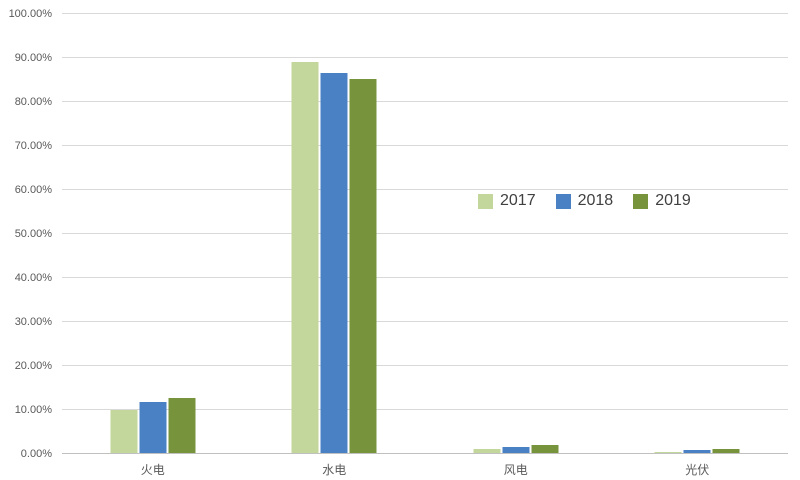 This screenshot has width=800, height=480. What do you see at coordinates (425, 467) in the screenshot?
I see `x-axis: 火电 水电 风电 光伏` at bounding box center [425, 467].